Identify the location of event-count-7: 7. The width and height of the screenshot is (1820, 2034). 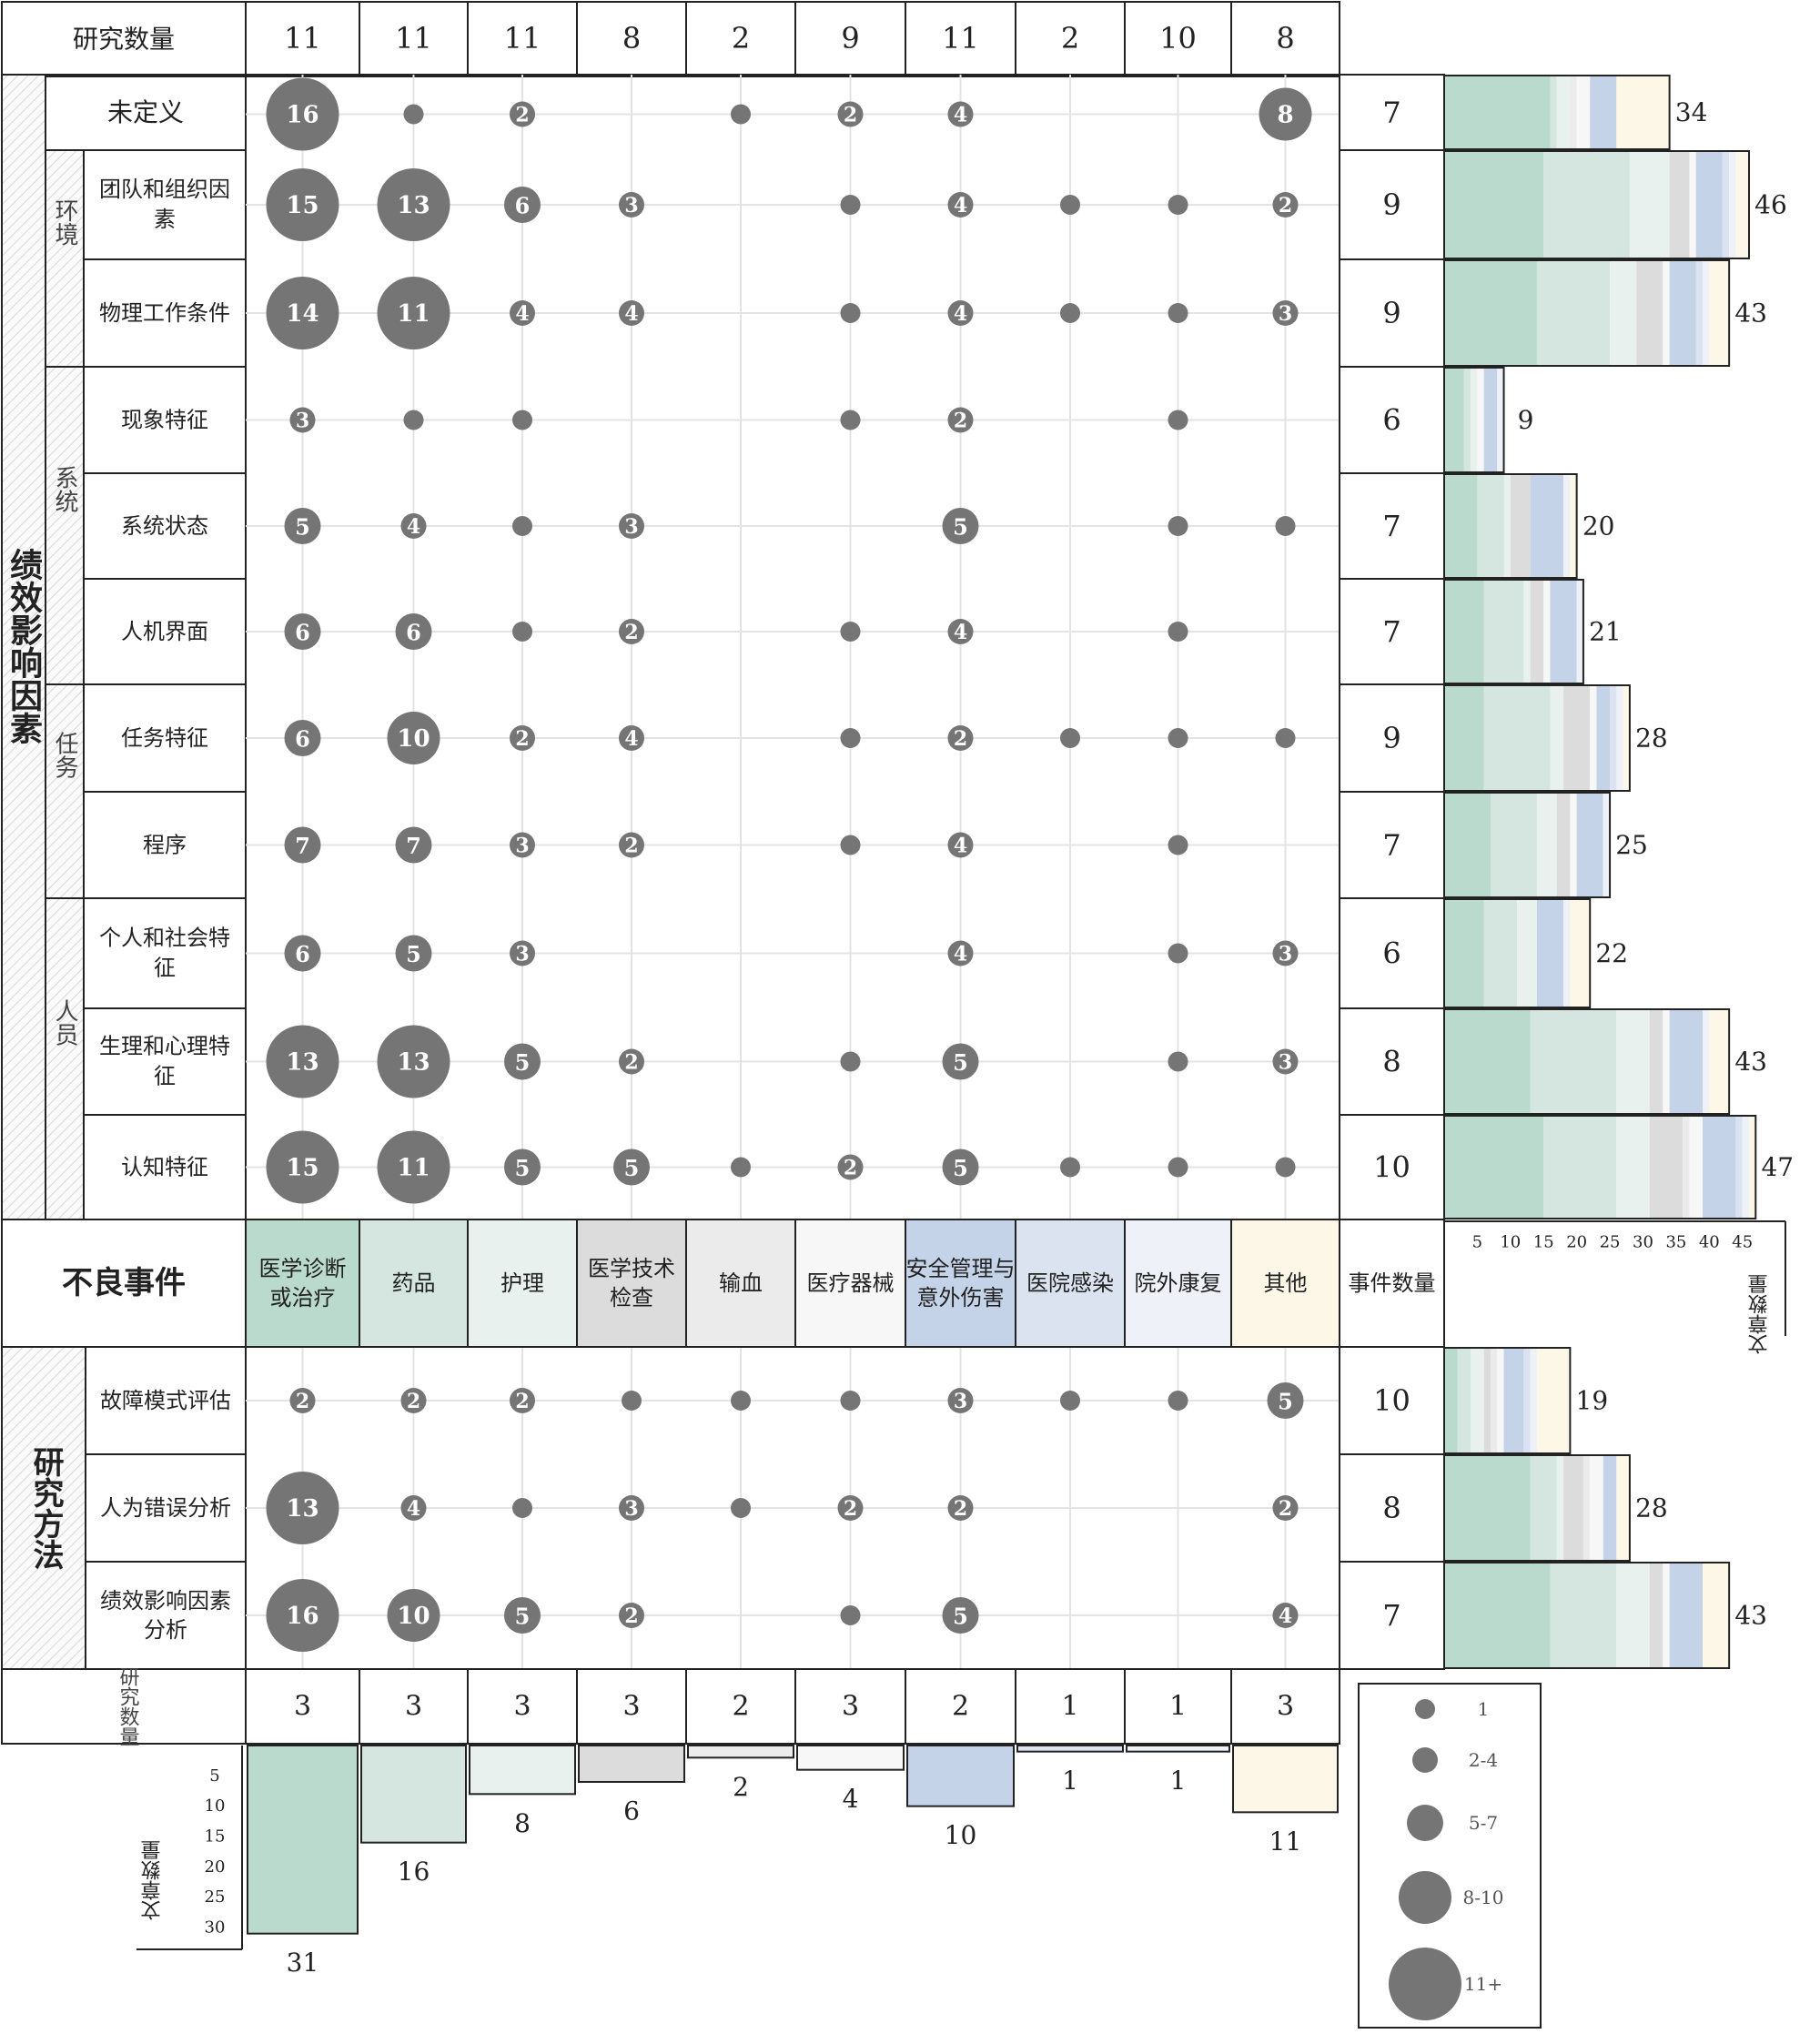
(1391, 845).